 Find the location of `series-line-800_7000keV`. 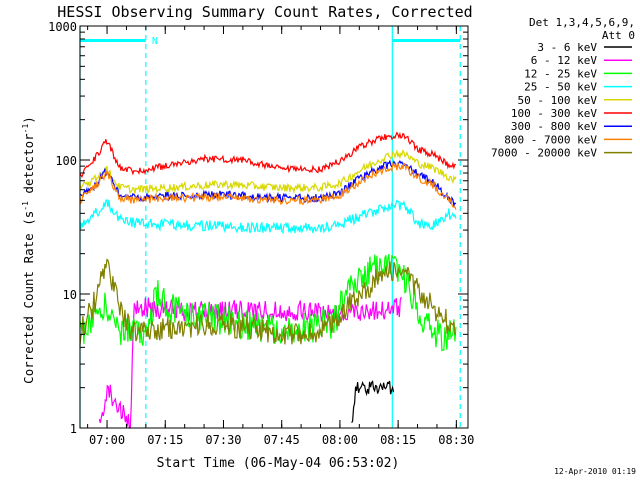

series-line-800_7000keV is located at coordinates (268, 185).